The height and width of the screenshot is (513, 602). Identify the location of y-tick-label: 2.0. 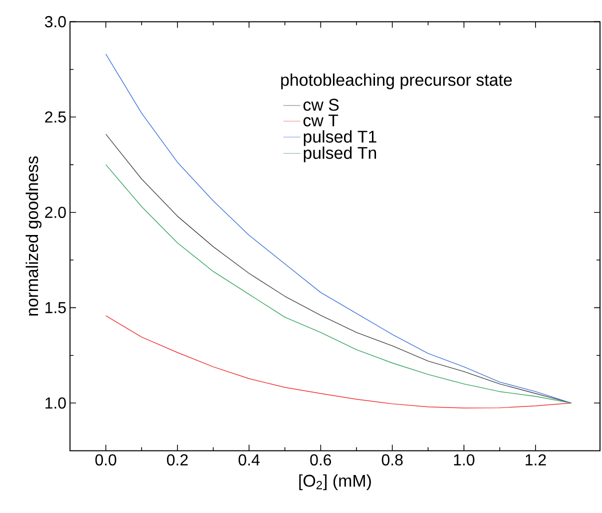
(55, 212).